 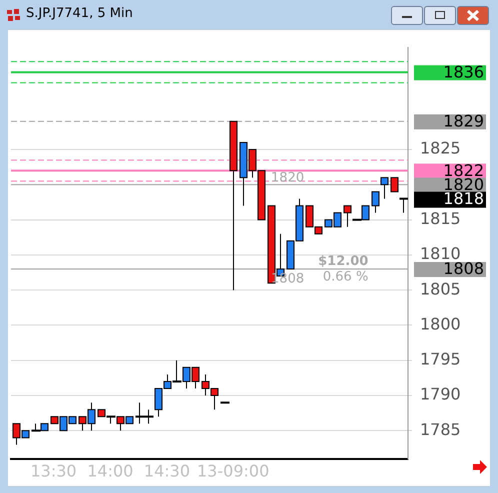 I want to click on y-tick-label: 1825, so click(x=440, y=148).